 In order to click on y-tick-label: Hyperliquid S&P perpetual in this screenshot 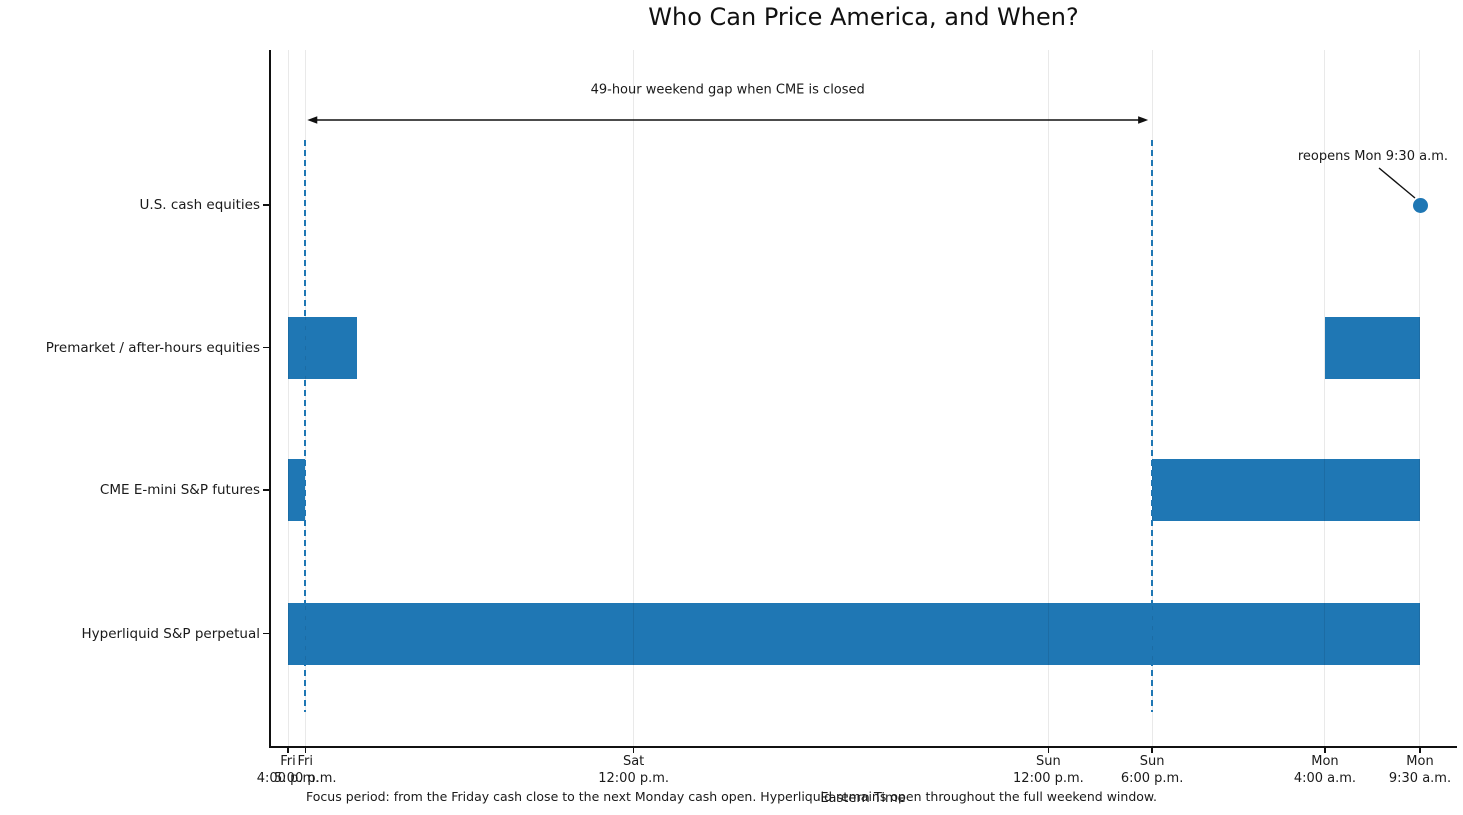, I will do `click(170, 633)`.